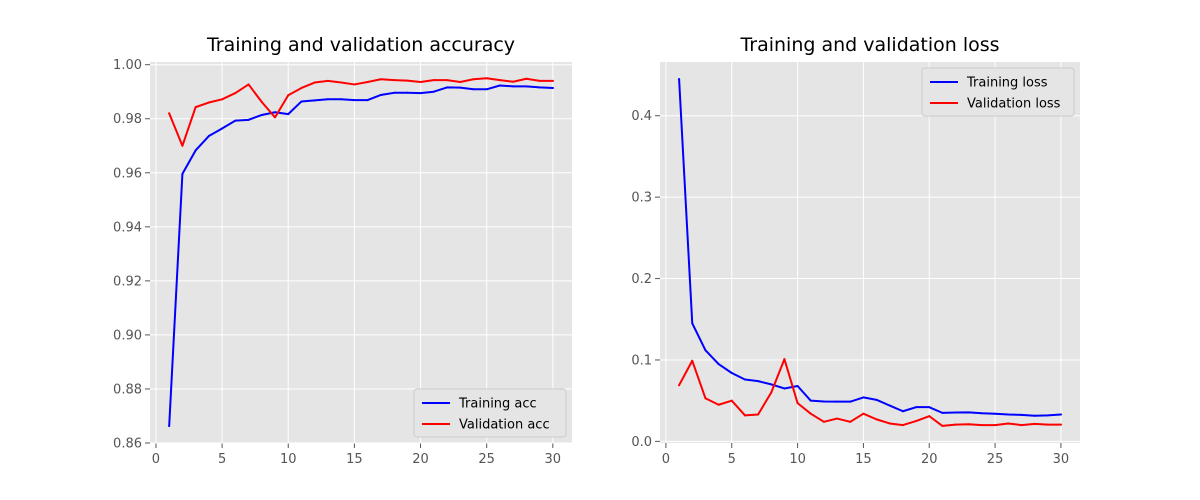 This screenshot has height=500, width=1200. Describe the element at coordinates (497, 404) in the screenshot. I see `legend-label: Training acc` at that location.